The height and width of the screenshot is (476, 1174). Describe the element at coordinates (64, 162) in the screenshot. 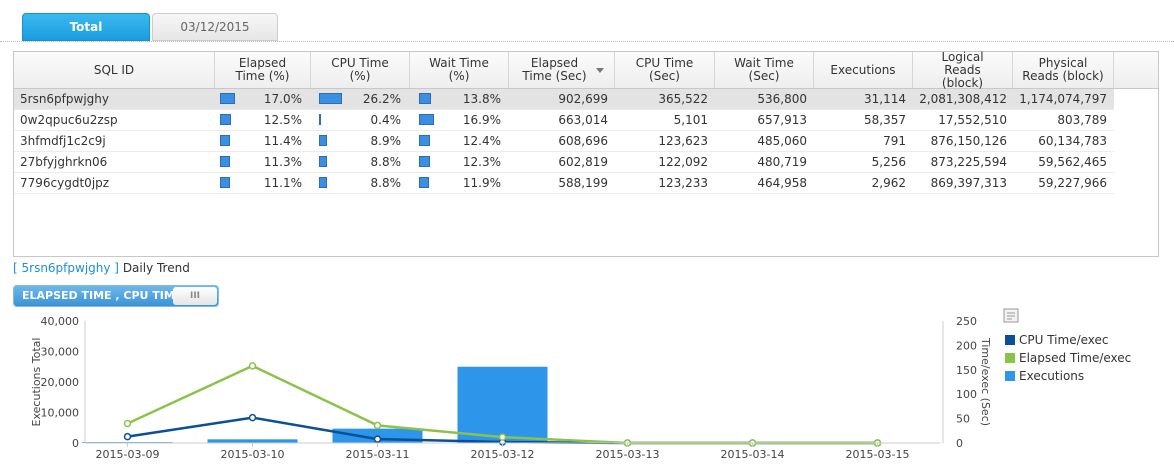

I see `cell-sql-id: 27bfyjghrkn06` at that location.